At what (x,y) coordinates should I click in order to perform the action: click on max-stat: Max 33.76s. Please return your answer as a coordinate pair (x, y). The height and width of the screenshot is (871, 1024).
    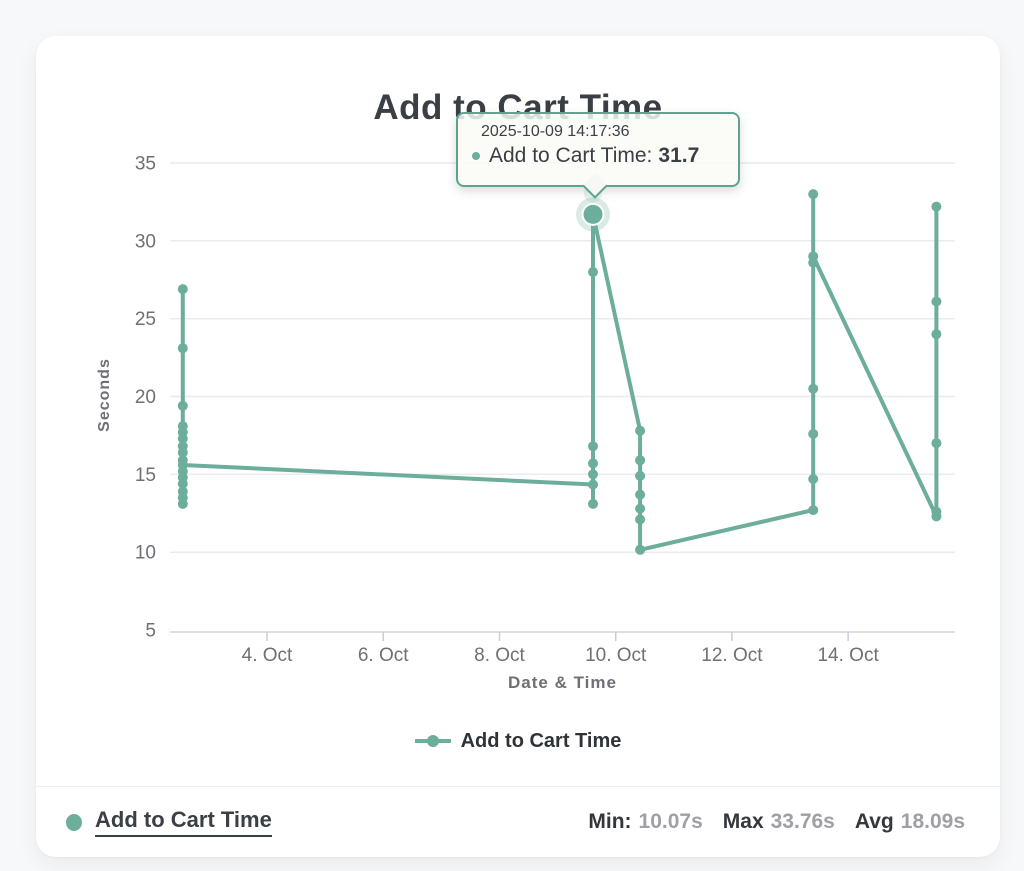
    Looking at the image, I should click on (779, 822).